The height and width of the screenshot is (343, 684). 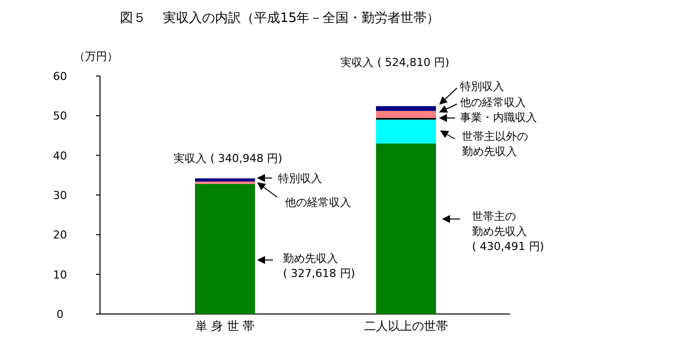 I want to click on y-tick-label: 10, so click(x=60, y=275).